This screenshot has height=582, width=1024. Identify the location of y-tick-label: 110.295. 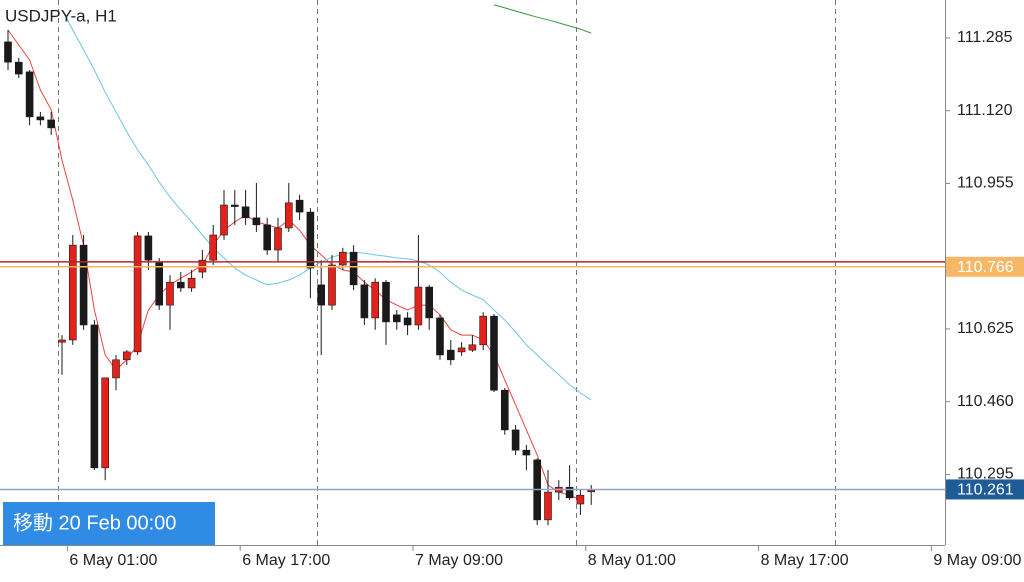
(985, 474).